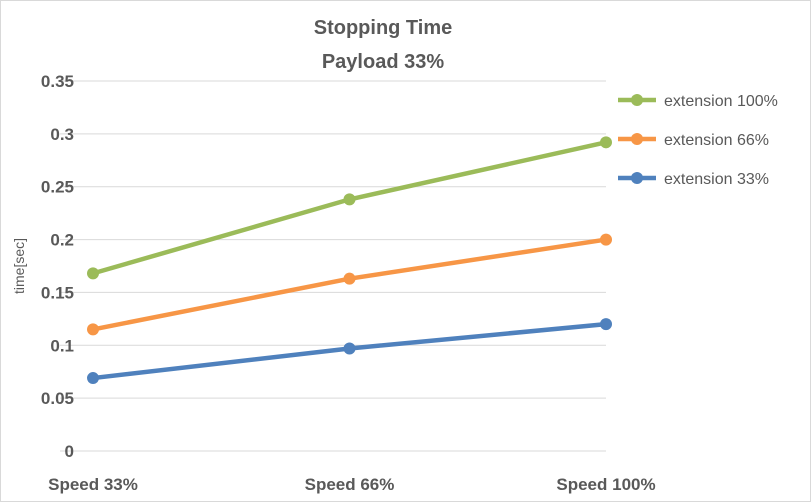  Describe the element at coordinates (350, 484) in the screenshot. I see `x-tick-label: Speed 66%` at that location.